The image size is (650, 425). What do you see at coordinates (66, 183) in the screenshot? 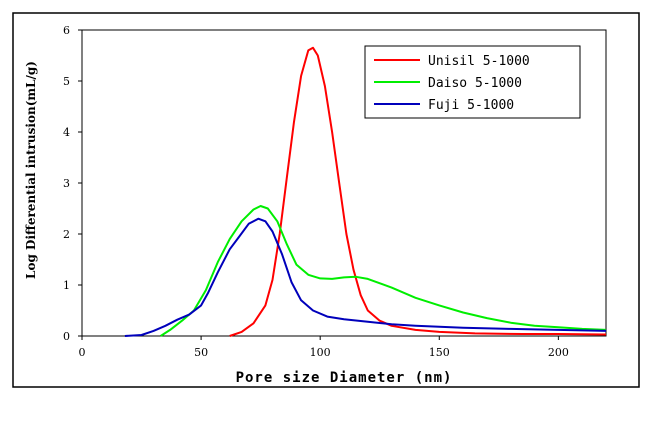
I see `y-tick-label: 3` at bounding box center [66, 183].